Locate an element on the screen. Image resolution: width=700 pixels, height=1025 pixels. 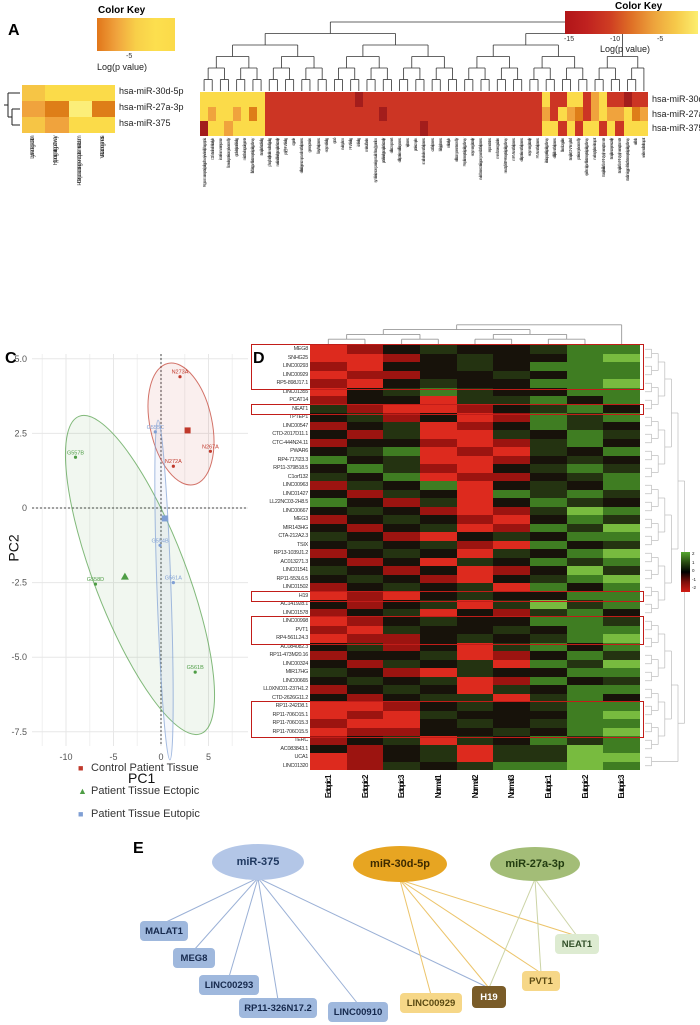
go-term-column-label: cell death is located at coordinates (636, 142).